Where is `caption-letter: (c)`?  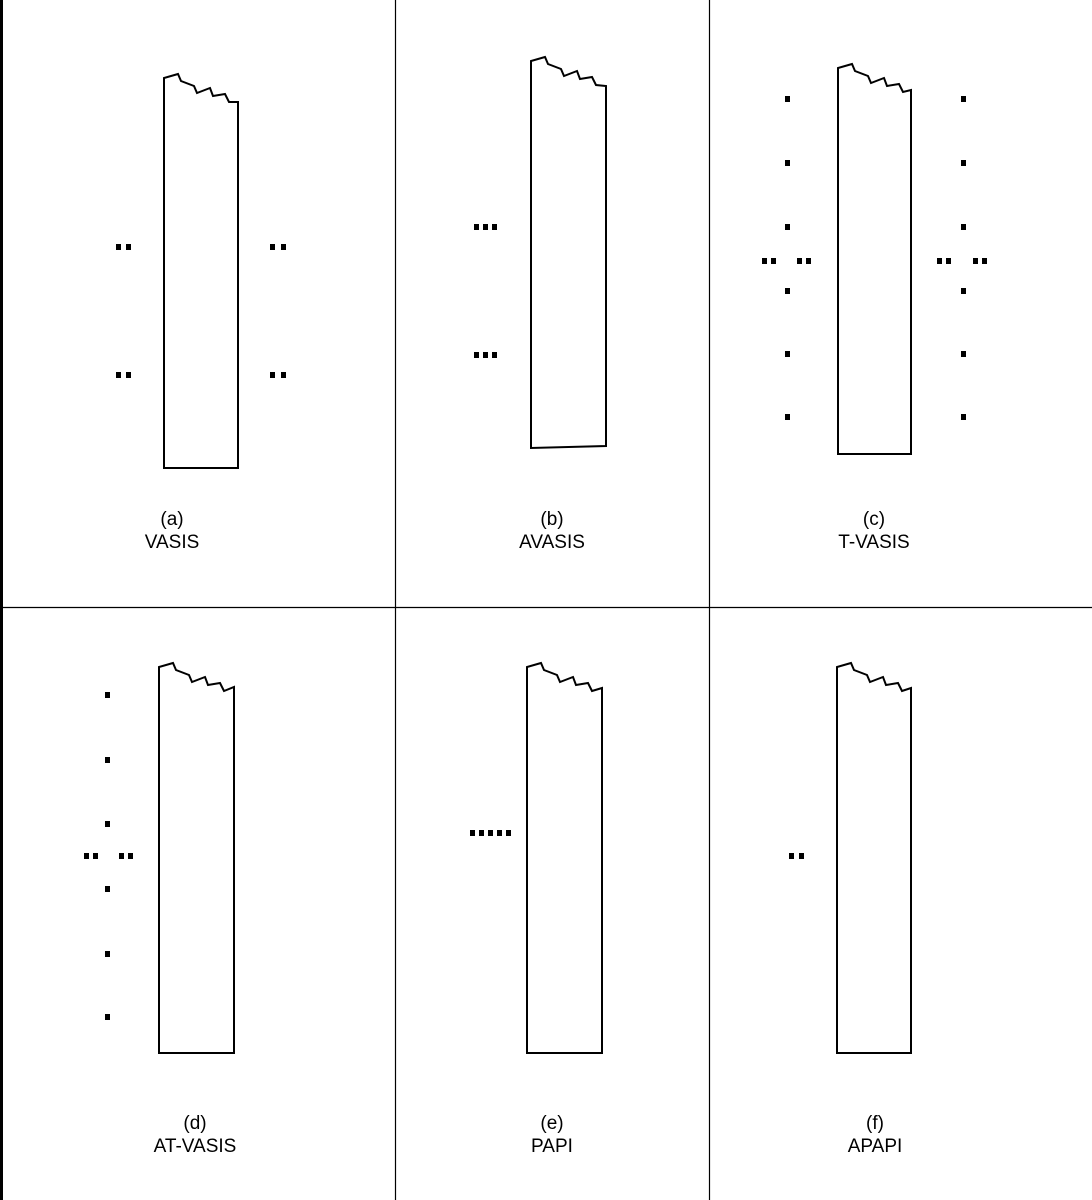 caption-letter: (c) is located at coordinates (874, 519).